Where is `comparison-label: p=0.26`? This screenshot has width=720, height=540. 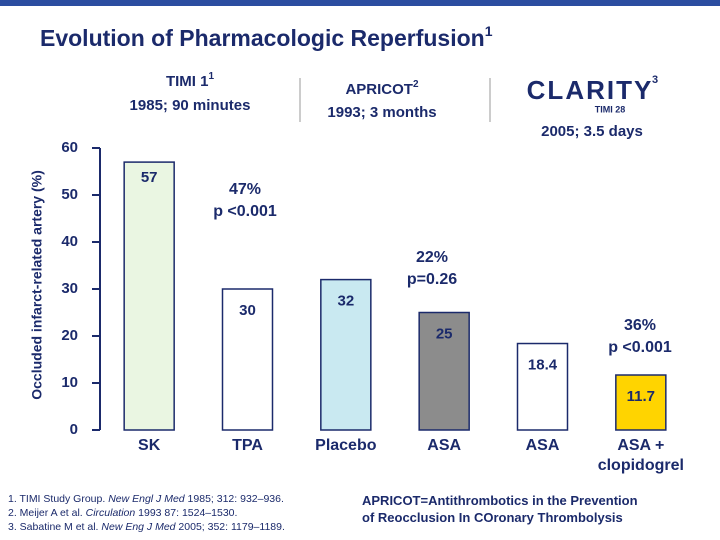 comparison-label: p=0.26 is located at coordinates (432, 279).